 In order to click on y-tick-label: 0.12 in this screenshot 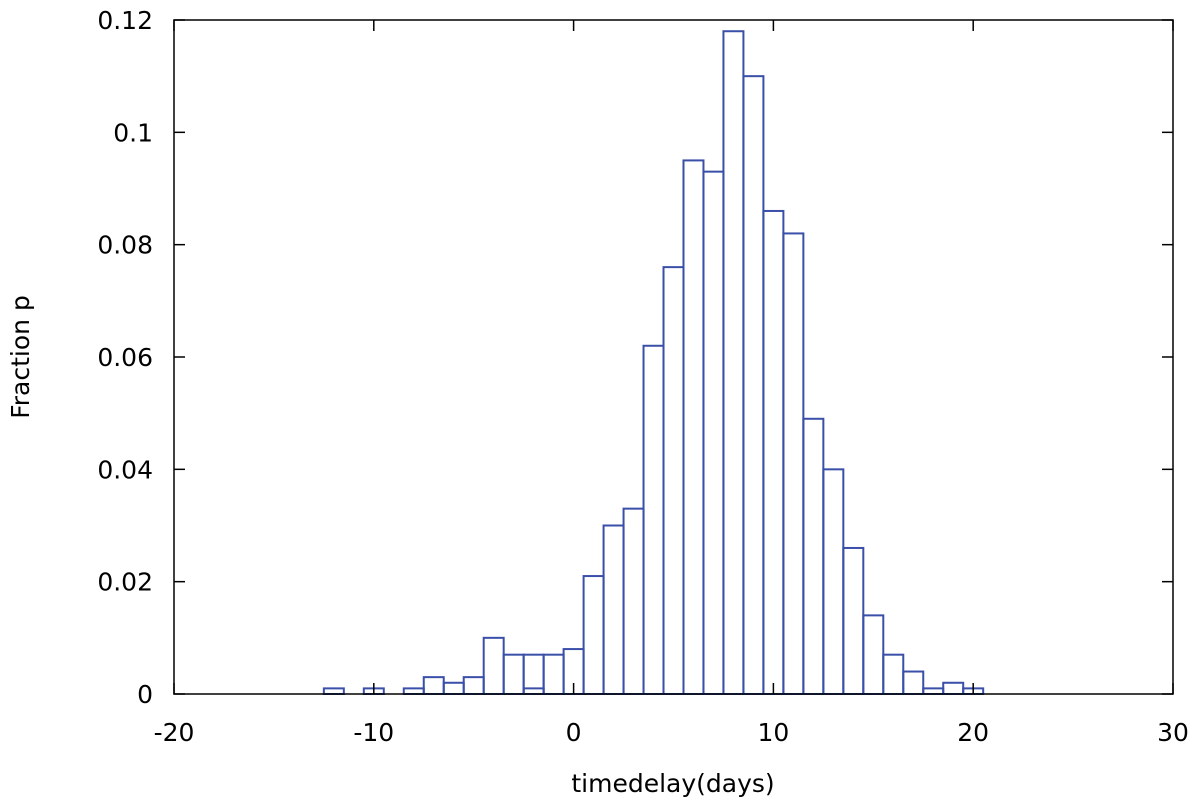, I will do `click(125, 20)`.